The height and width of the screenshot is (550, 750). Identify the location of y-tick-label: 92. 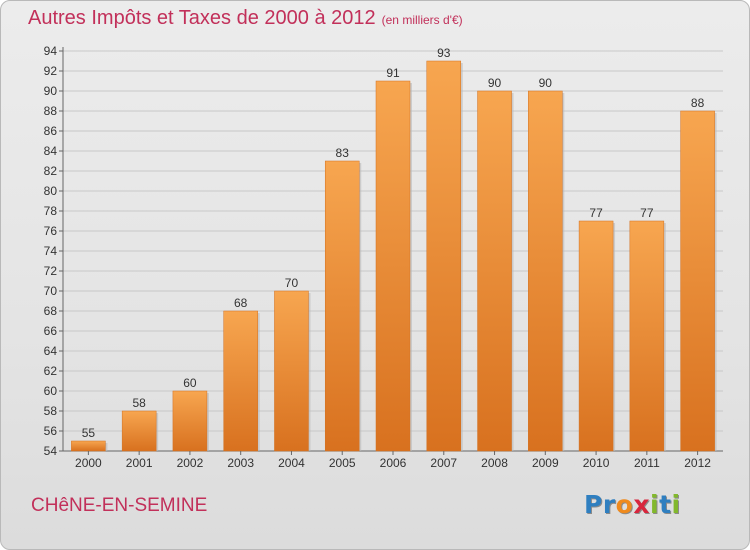
(51, 71).